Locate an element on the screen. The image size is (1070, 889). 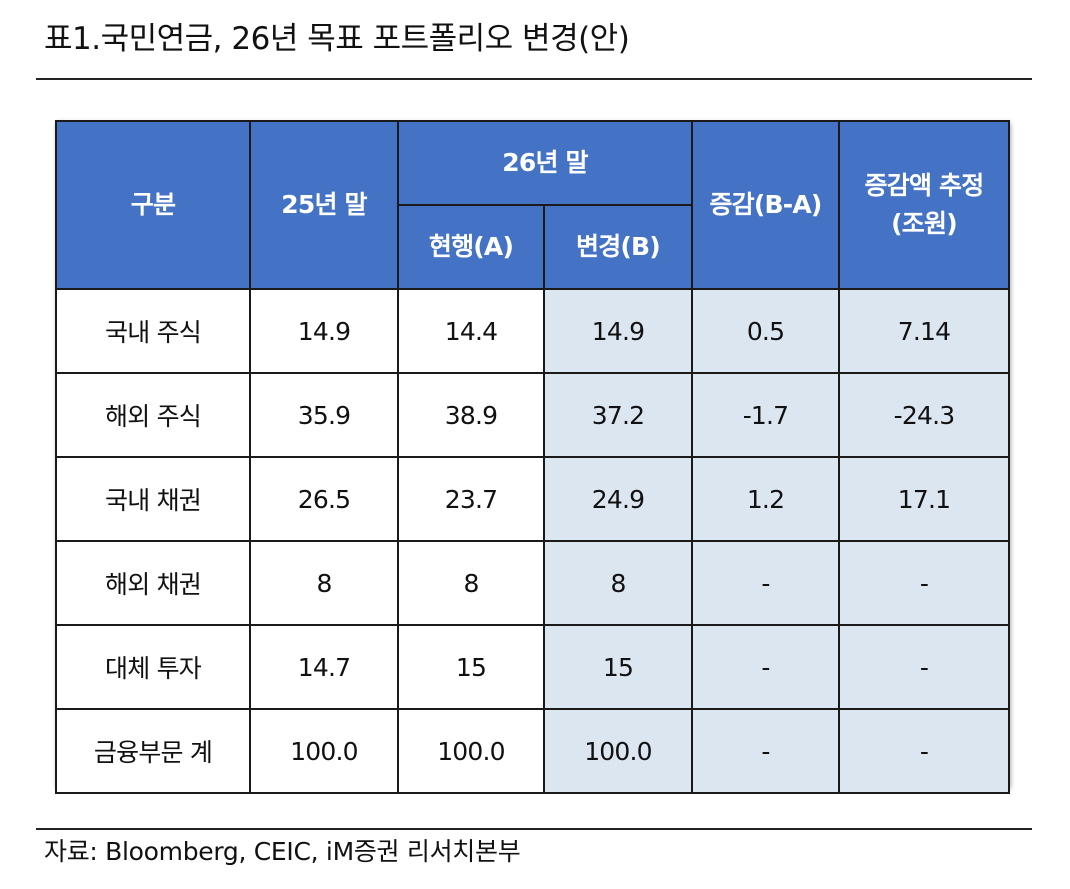
page-title: 표1.국민연금, 26년 목표 포트폴리오 변경(안) is located at coordinates (337, 39).